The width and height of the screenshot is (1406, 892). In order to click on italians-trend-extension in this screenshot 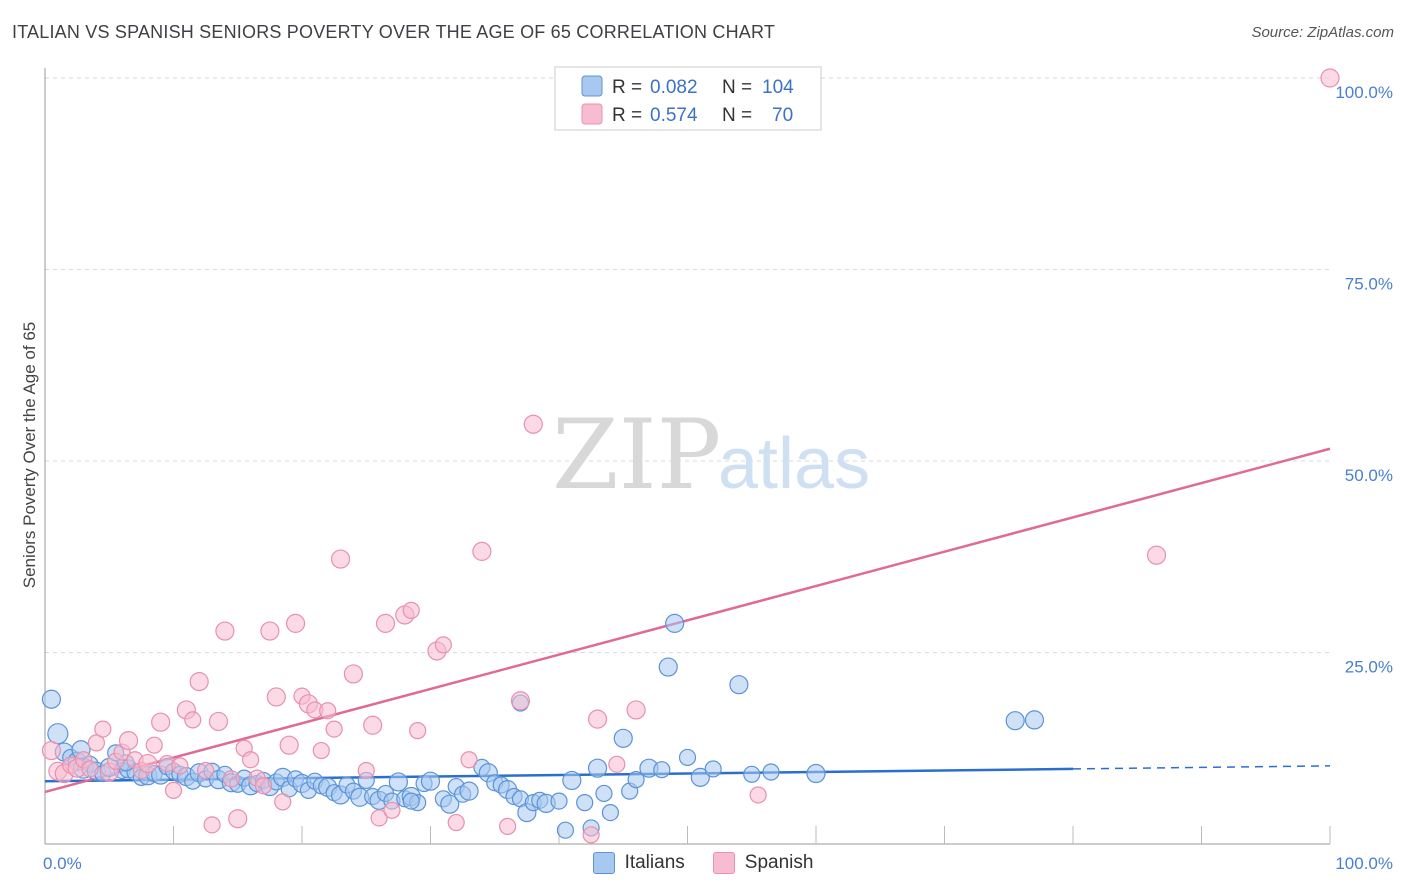, I will do `click(1201, 767)`.